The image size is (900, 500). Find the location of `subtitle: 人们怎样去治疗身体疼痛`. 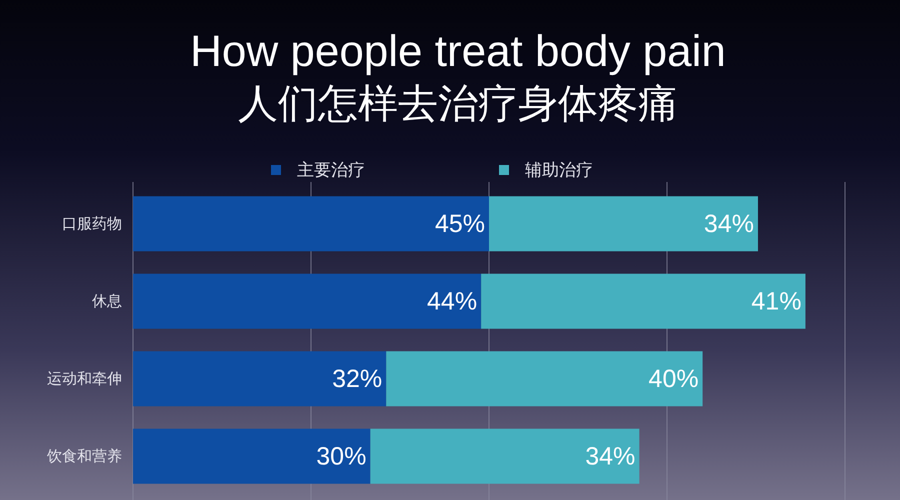

subtitle: 人们怎样去治疗身体疼痛 is located at coordinates (458, 104).